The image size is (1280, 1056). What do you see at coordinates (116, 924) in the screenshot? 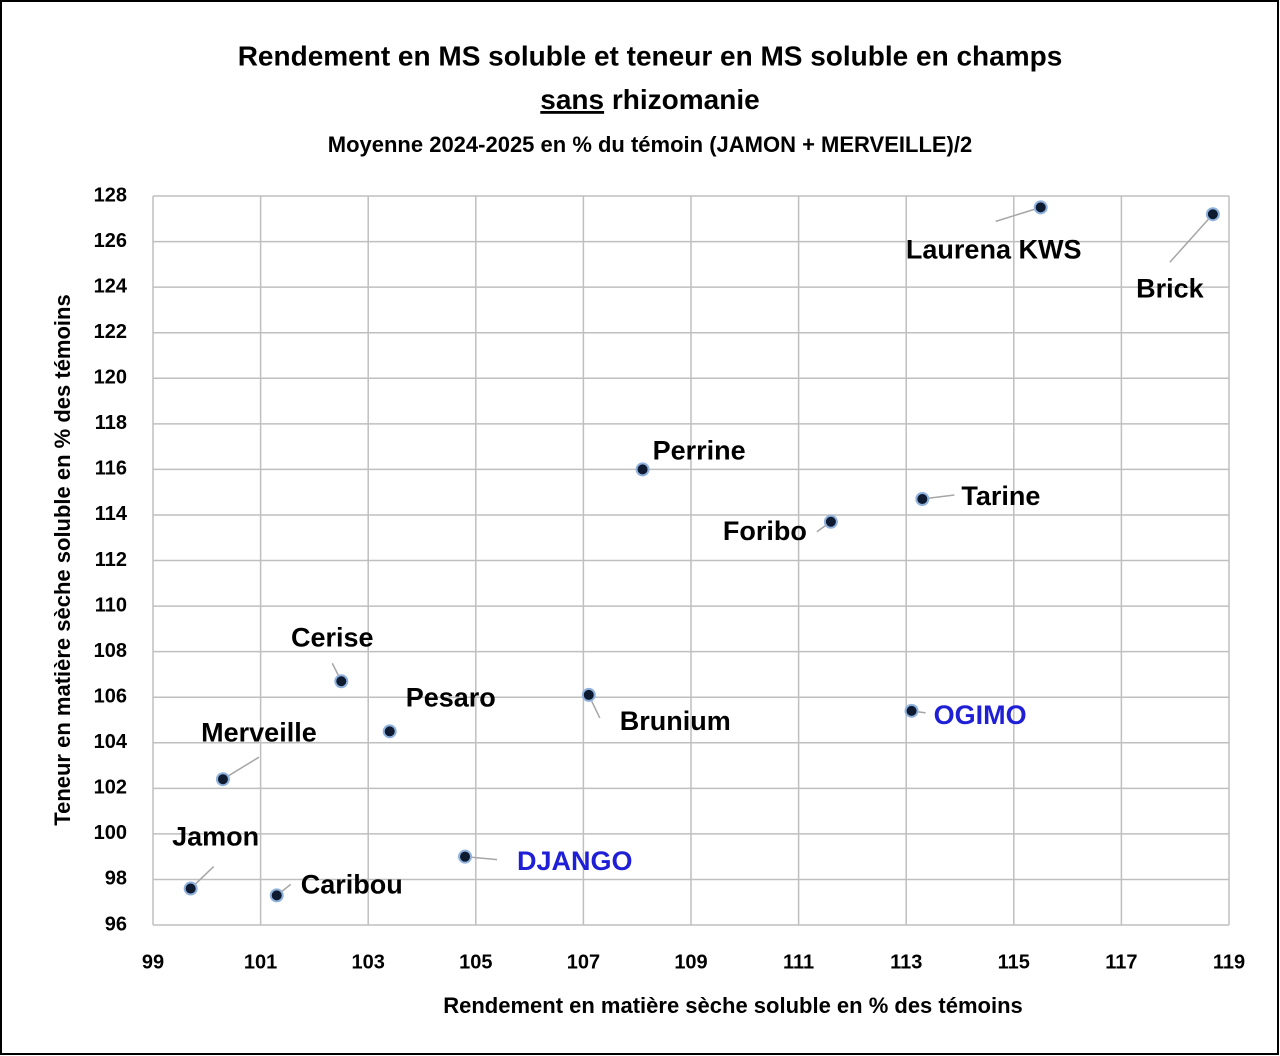
I see `y-tick-label: 96` at bounding box center [116, 924].